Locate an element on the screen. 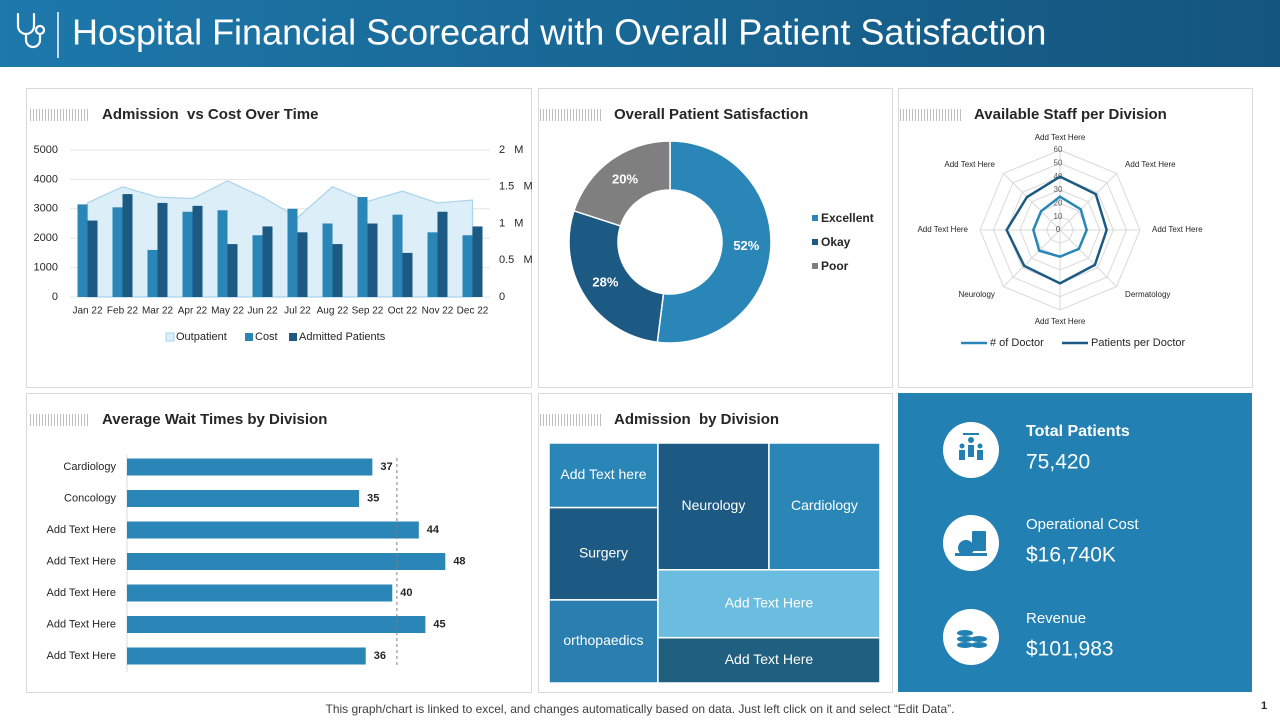 The height and width of the screenshot is (720, 1280). kpi-value: $16,740K is located at coordinates (1071, 555).